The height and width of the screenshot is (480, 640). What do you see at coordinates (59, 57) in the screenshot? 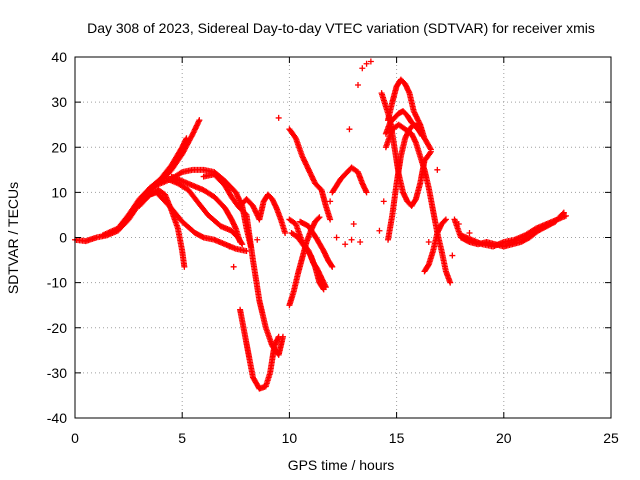
I see `y-tick-label: 40` at bounding box center [59, 57].